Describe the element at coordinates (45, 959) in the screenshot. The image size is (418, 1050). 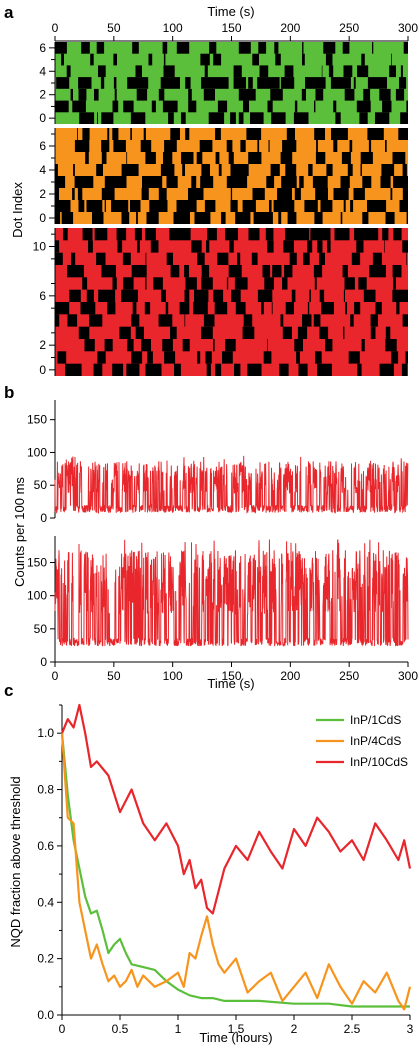
I see `y-tick-label: 0.2` at that location.